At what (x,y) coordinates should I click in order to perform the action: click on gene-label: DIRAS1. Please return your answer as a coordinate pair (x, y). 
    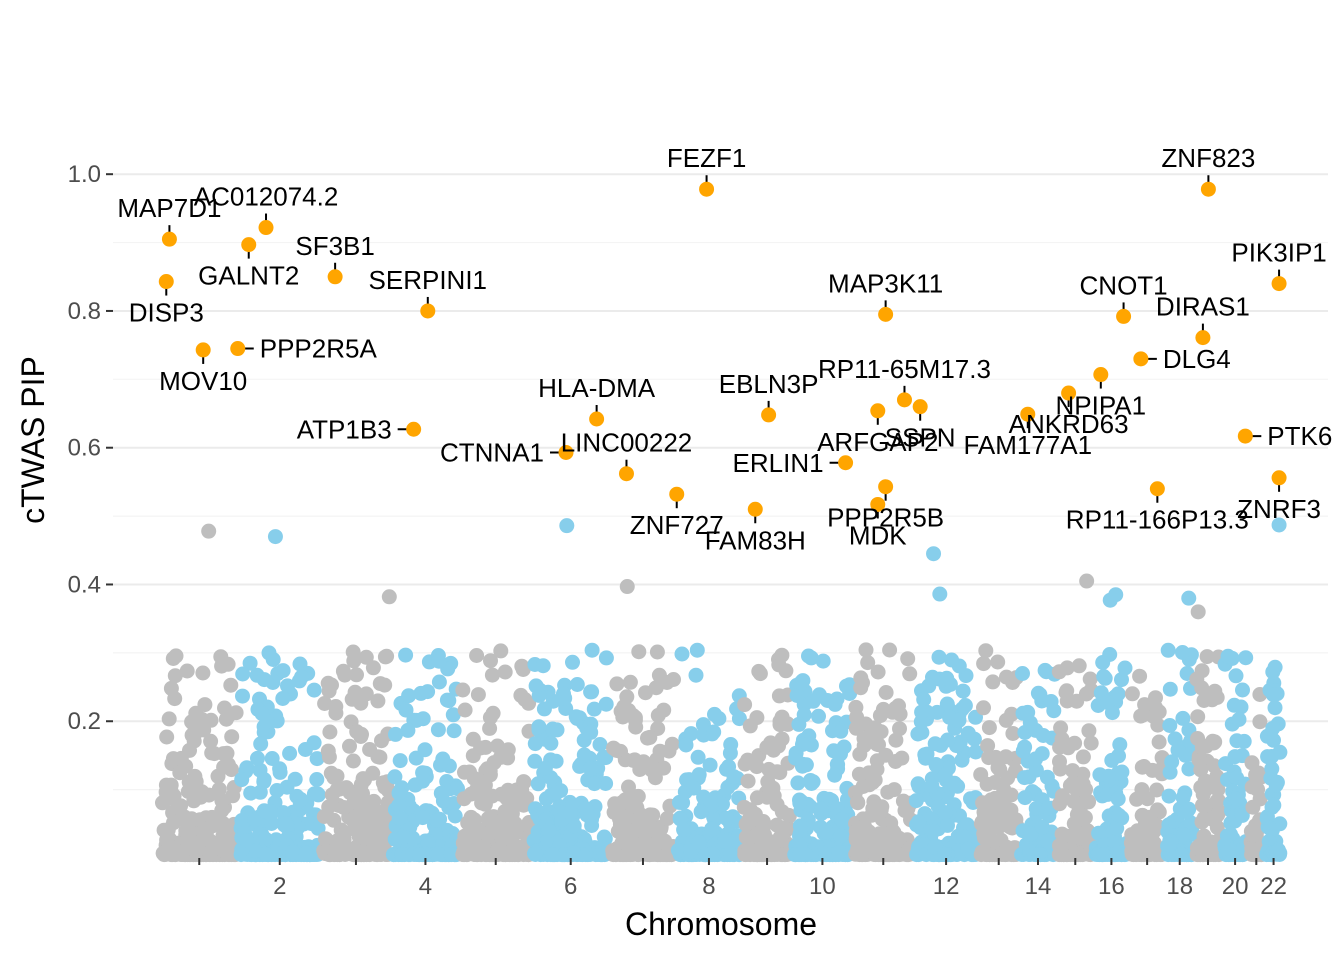
    Looking at the image, I should click on (1203, 307).